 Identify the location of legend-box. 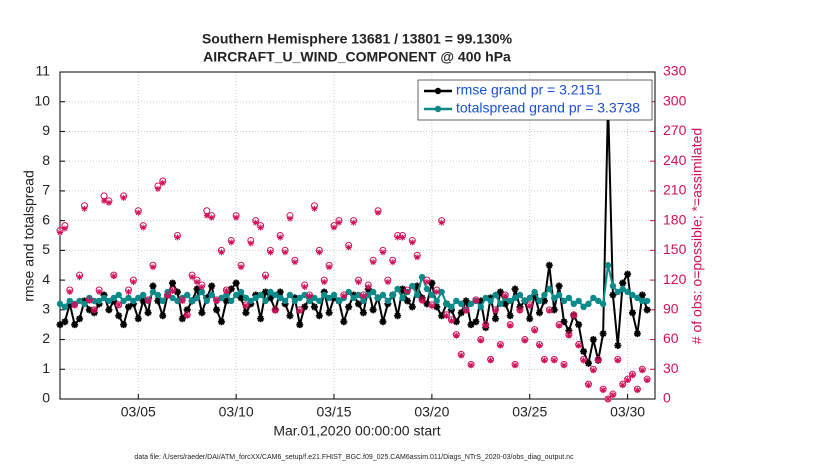
(535, 100).